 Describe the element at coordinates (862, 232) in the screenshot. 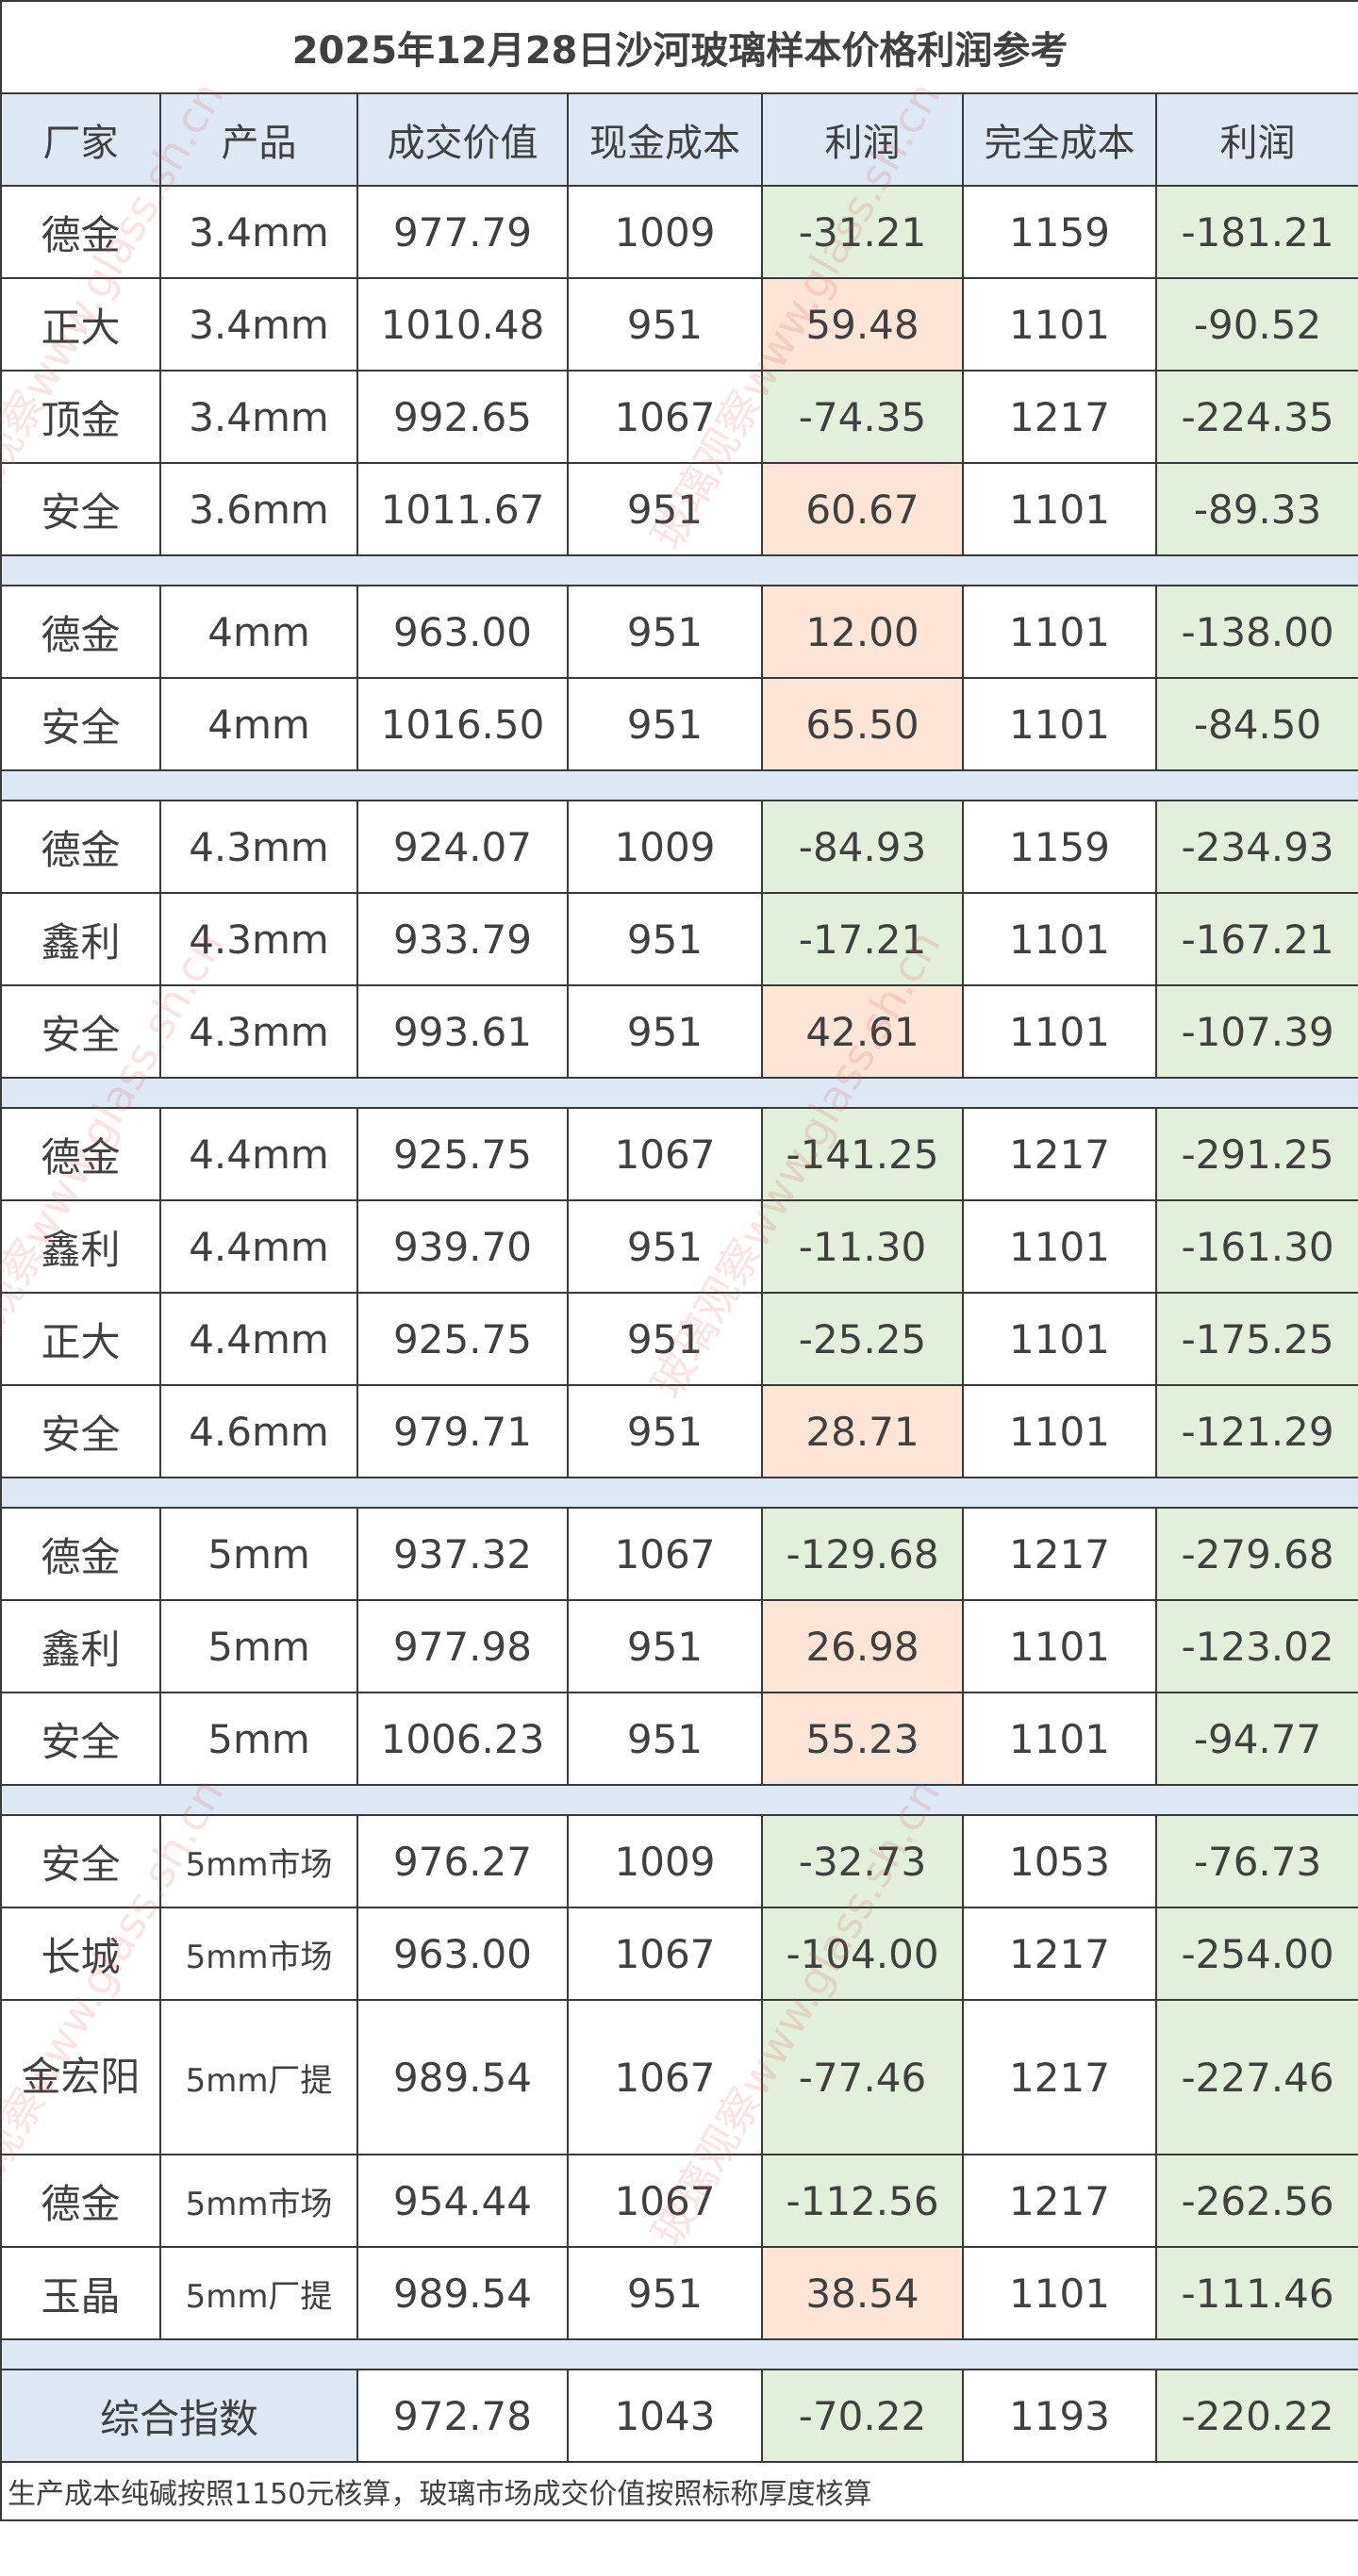

I see `cell-cash-profit: -31.21` at that location.